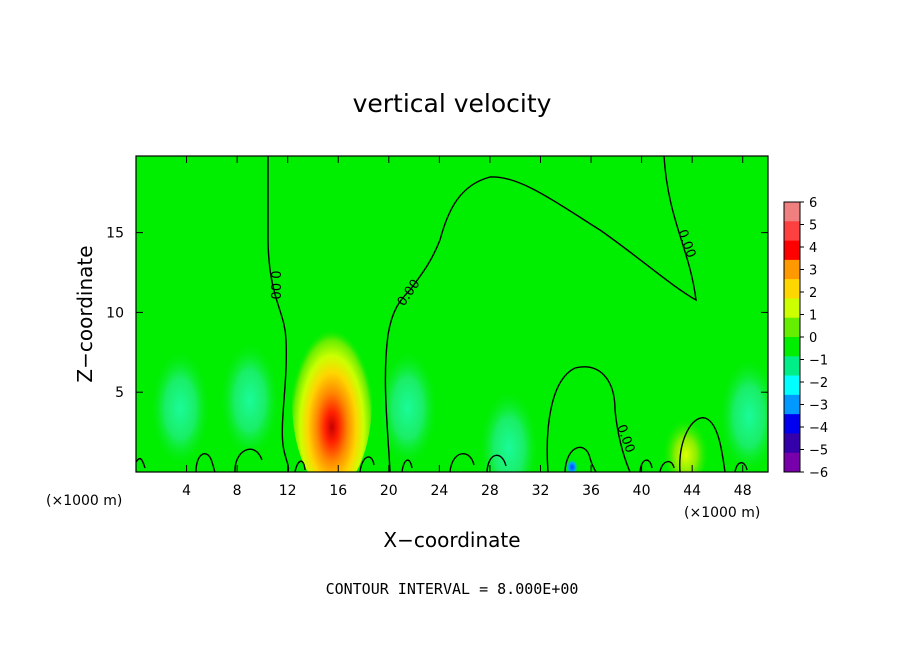 This screenshot has height=654, width=904. Describe the element at coordinates (186, 491) in the screenshot. I see `x-tick-label: 4` at that location.